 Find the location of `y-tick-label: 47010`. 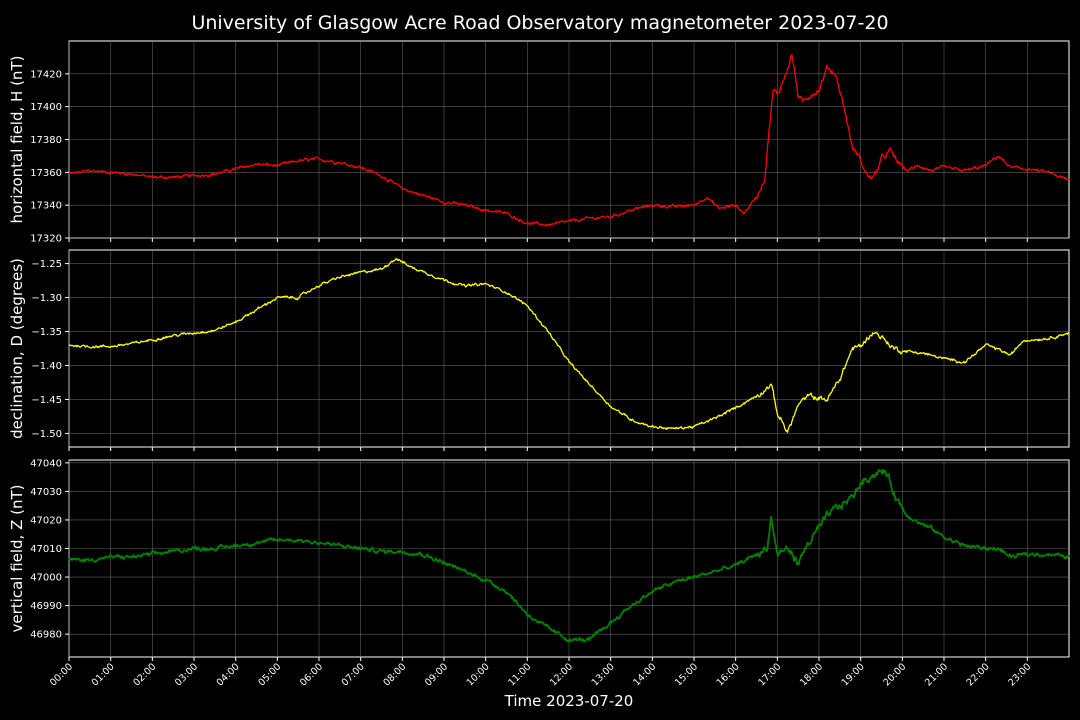

y-tick-label: 47010 is located at coordinates (46, 549).